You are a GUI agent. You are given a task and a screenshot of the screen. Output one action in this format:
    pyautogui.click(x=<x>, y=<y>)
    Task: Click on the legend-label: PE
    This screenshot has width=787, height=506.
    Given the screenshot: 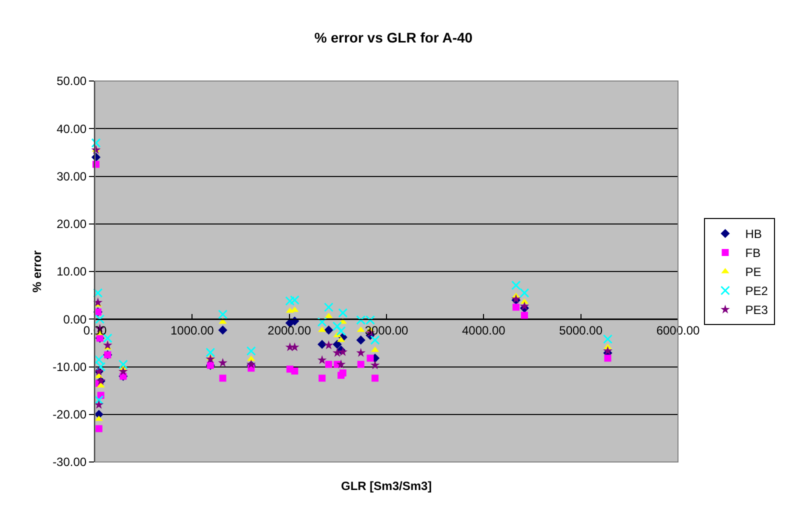 What is the action you would take?
    pyautogui.click(x=753, y=272)
    